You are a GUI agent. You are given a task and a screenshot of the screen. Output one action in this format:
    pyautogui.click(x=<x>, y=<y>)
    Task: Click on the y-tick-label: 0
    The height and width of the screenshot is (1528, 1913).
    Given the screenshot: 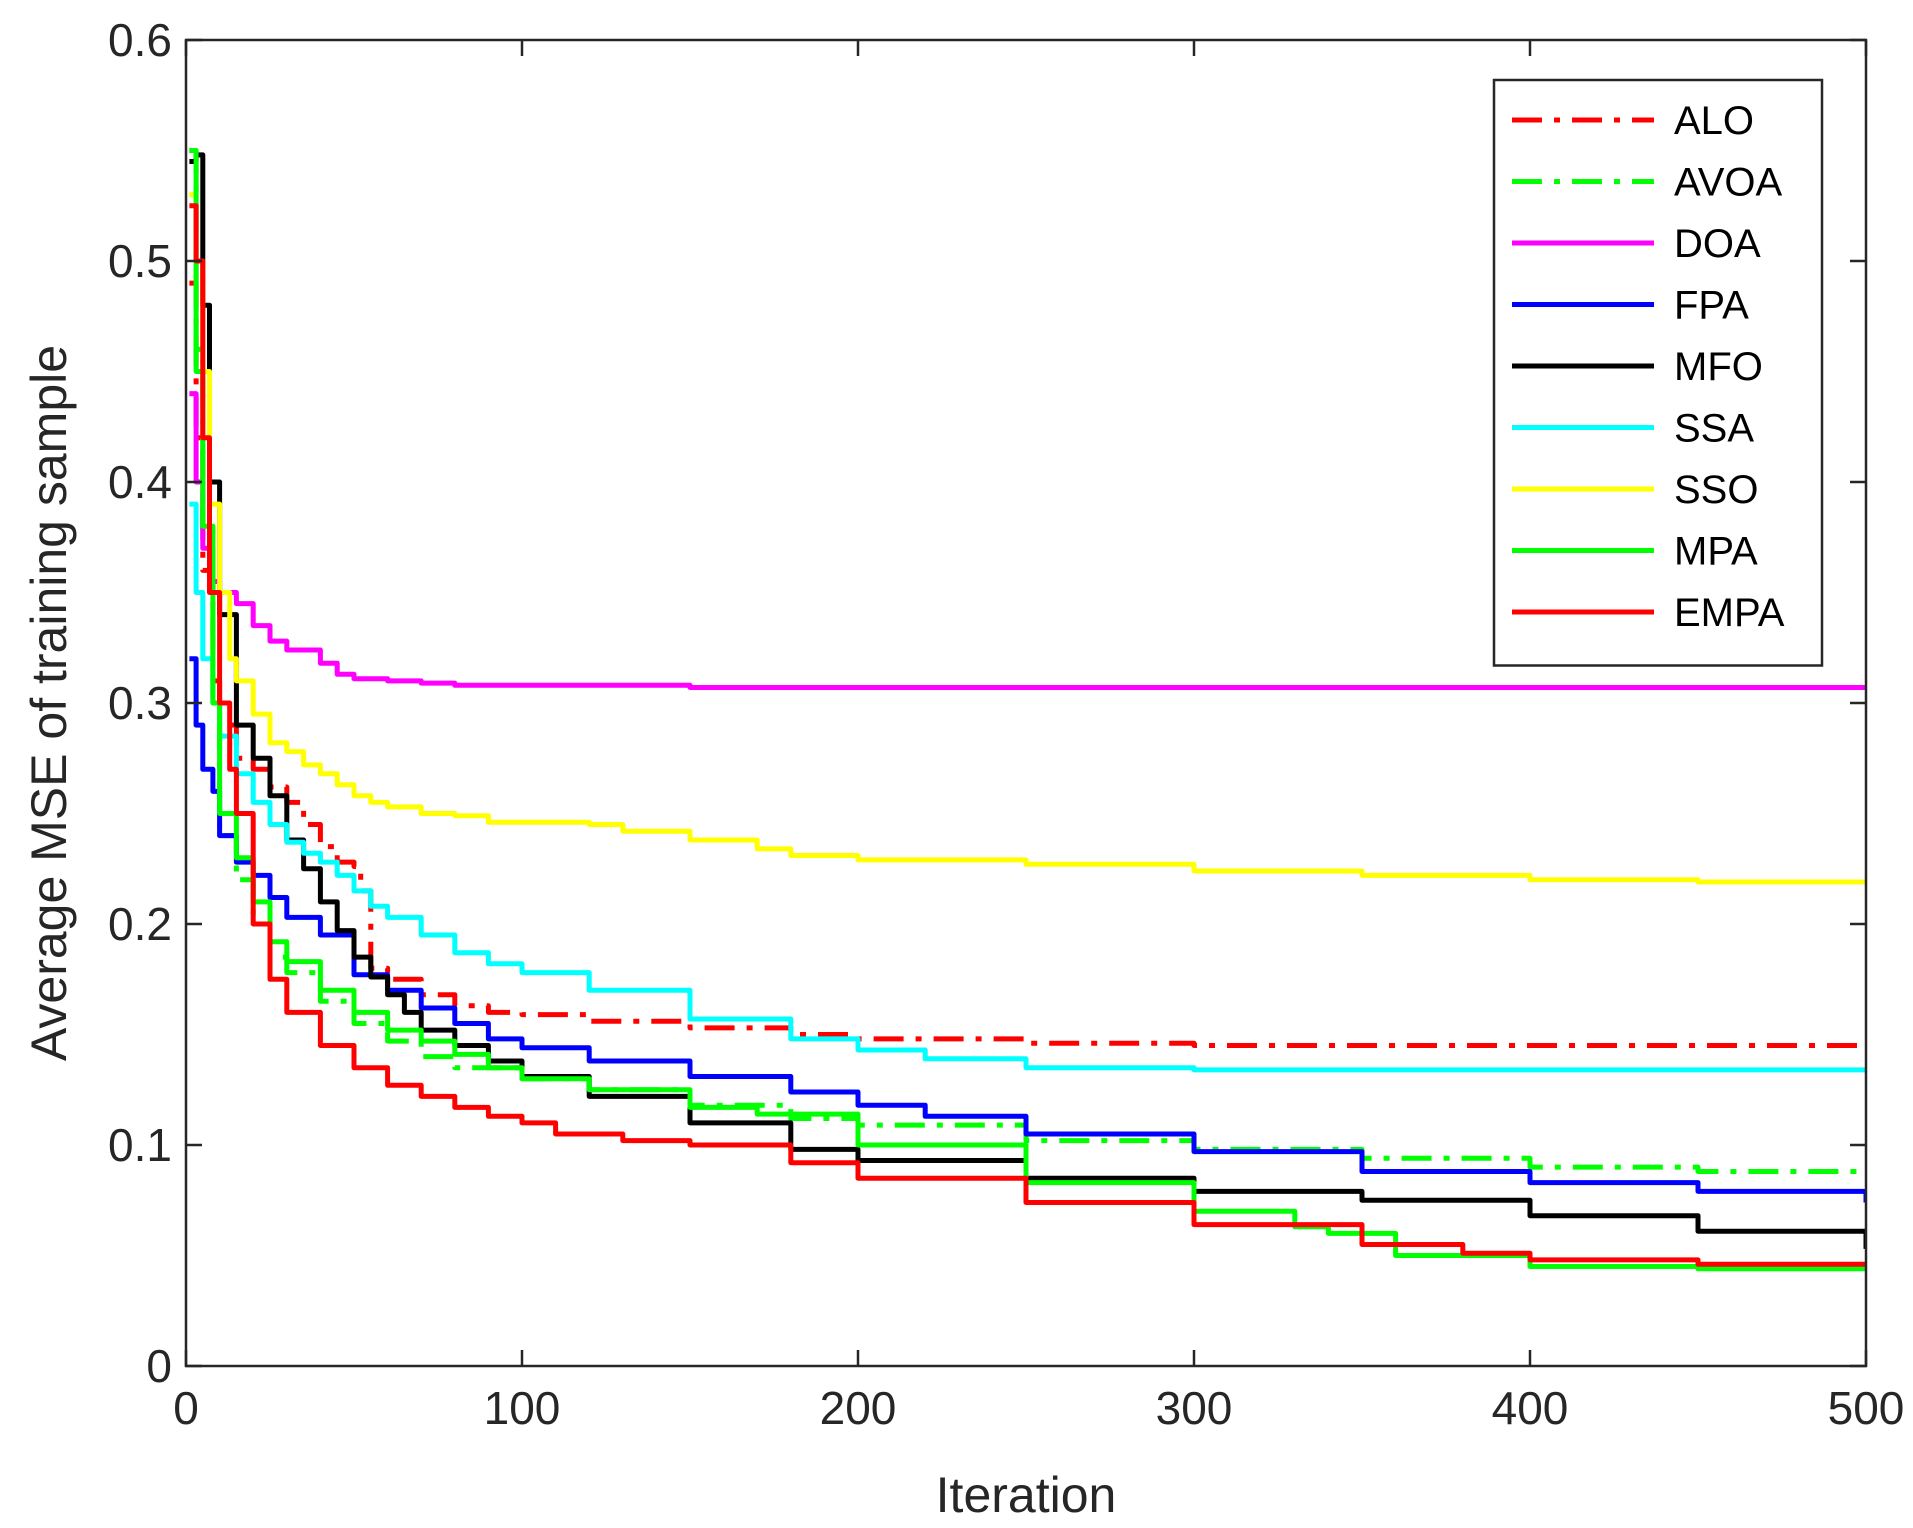 What is the action you would take?
    pyautogui.click(x=159, y=1366)
    